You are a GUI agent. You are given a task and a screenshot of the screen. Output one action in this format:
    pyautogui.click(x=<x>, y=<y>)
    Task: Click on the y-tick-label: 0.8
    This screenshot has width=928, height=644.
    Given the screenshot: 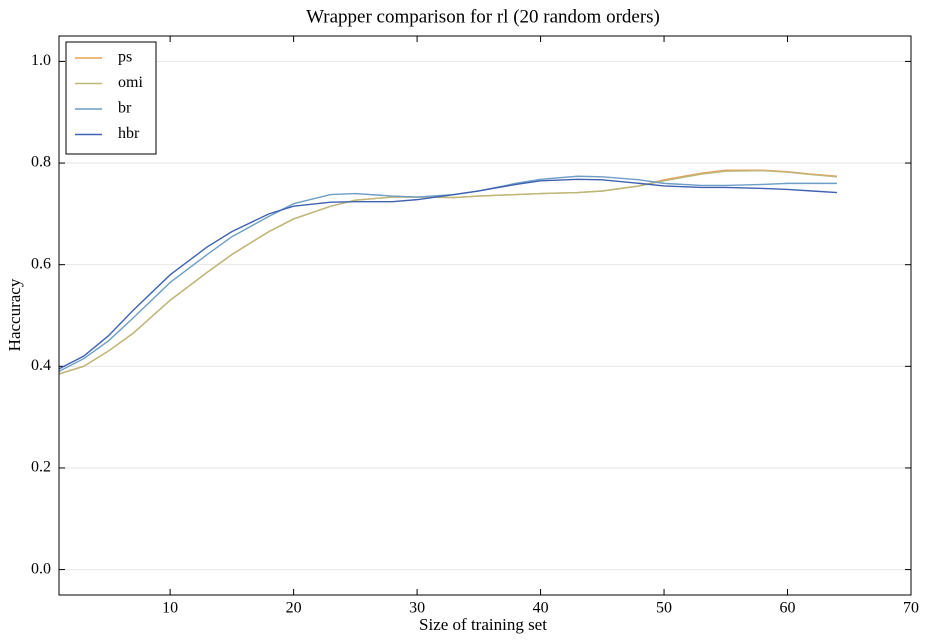 What is the action you would take?
    pyautogui.click(x=41, y=162)
    